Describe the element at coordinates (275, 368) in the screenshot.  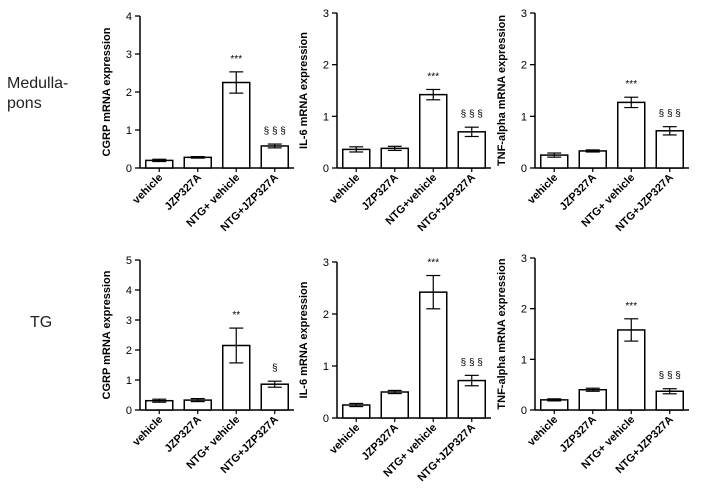
I see `significance-label: §` at that location.